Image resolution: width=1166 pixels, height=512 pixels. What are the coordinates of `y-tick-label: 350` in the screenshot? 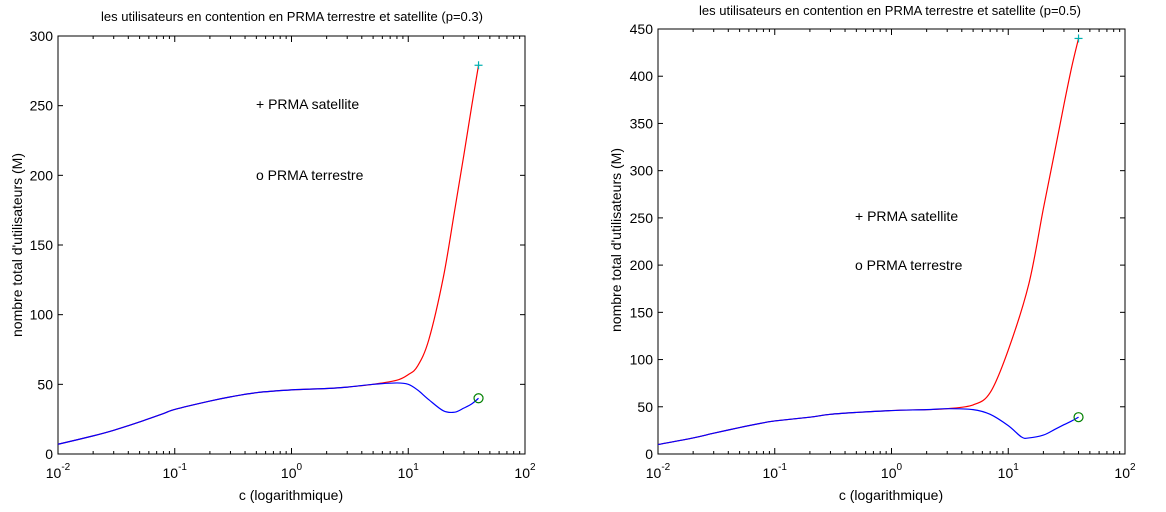 It's located at (642, 123).